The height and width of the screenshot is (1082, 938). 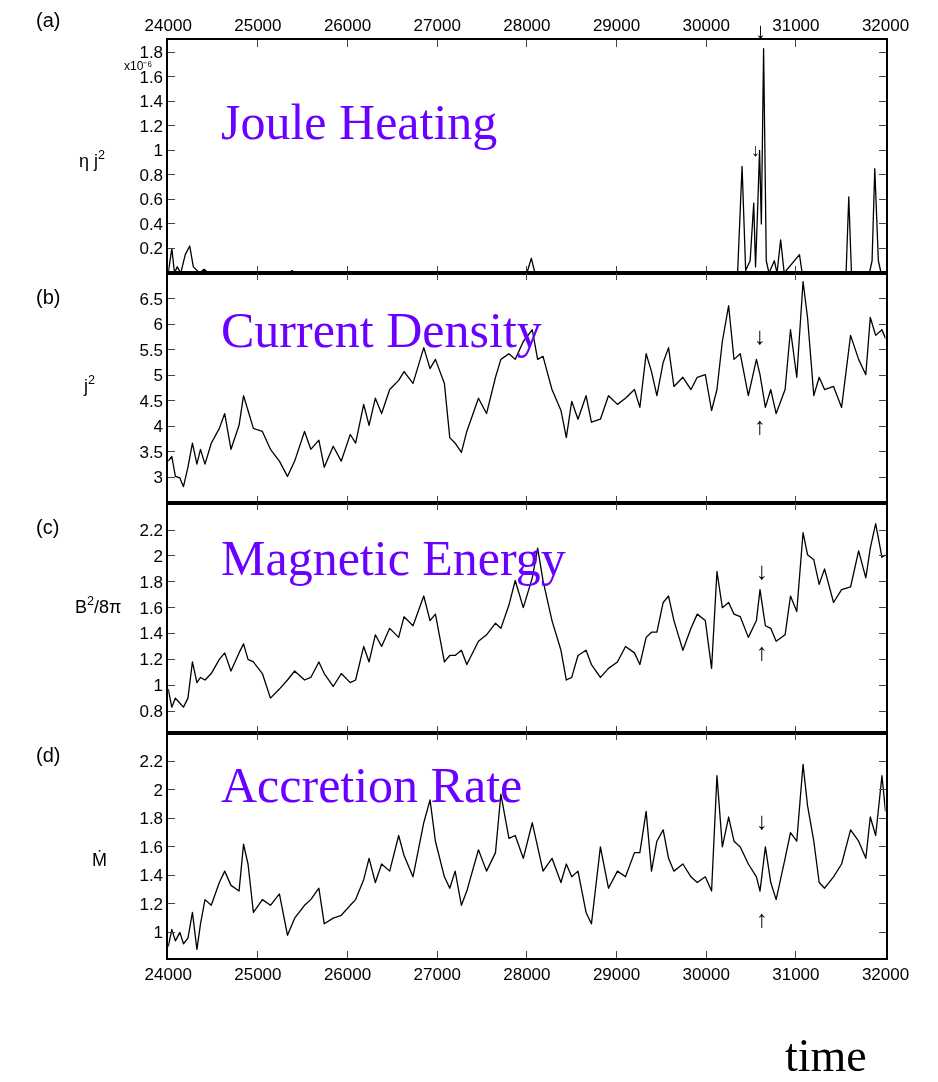 What do you see at coordinates (158, 427) in the screenshot?
I see `y-tick-label: 4` at bounding box center [158, 427].